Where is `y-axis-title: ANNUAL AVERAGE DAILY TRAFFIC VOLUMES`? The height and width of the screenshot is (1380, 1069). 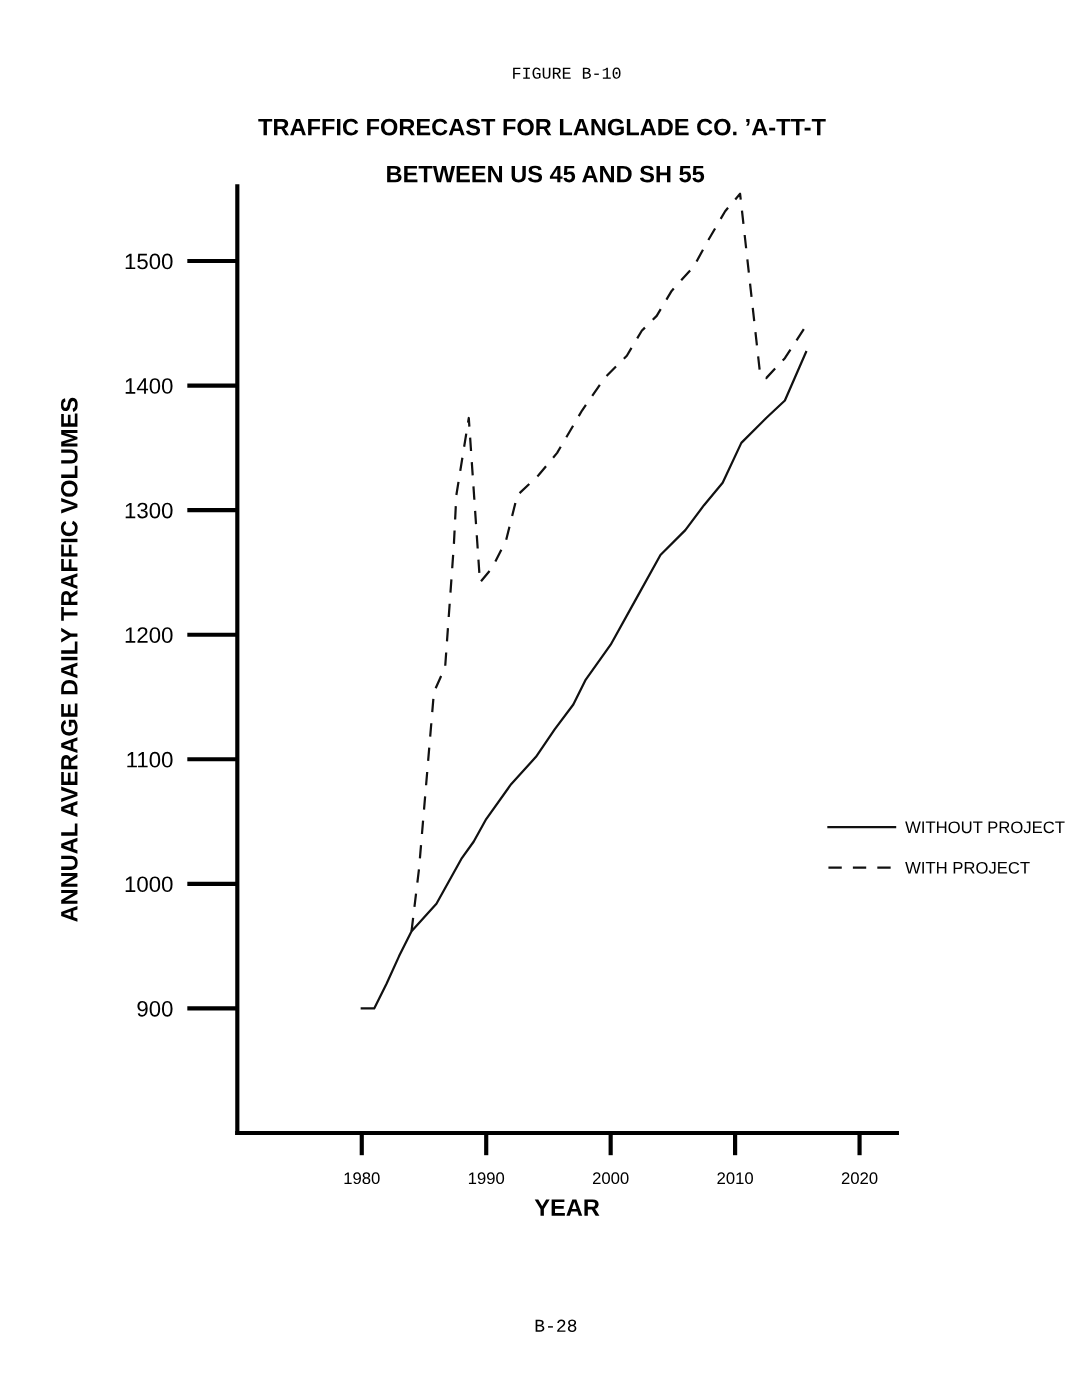 y-axis-title: ANNUAL AVERAGE DAILY TRAFFIC VOLUMES is located at coordinates (69, 659).